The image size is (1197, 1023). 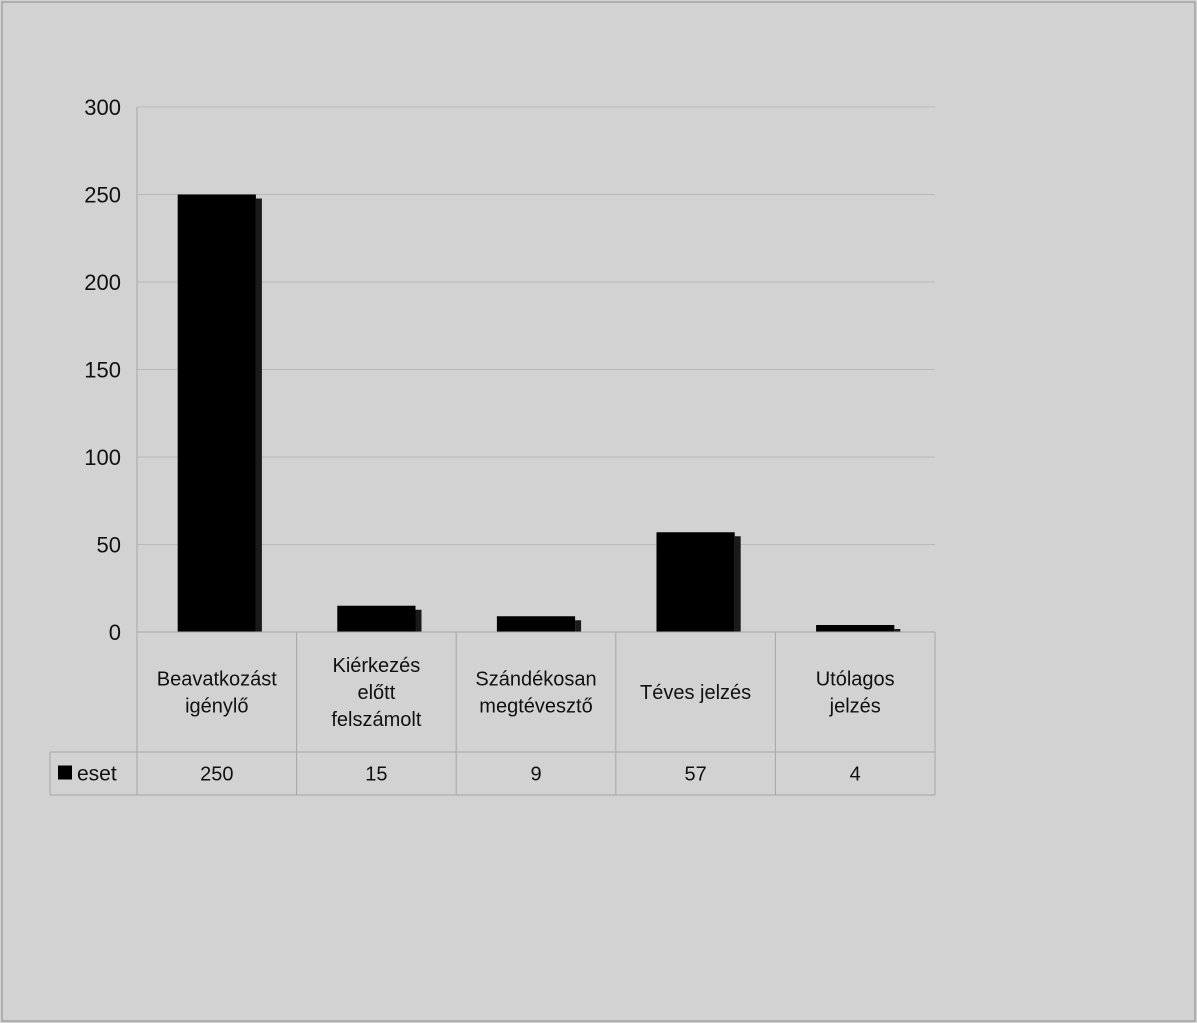 I want to click on data-table-value: 250, so click(x=216, y=775).